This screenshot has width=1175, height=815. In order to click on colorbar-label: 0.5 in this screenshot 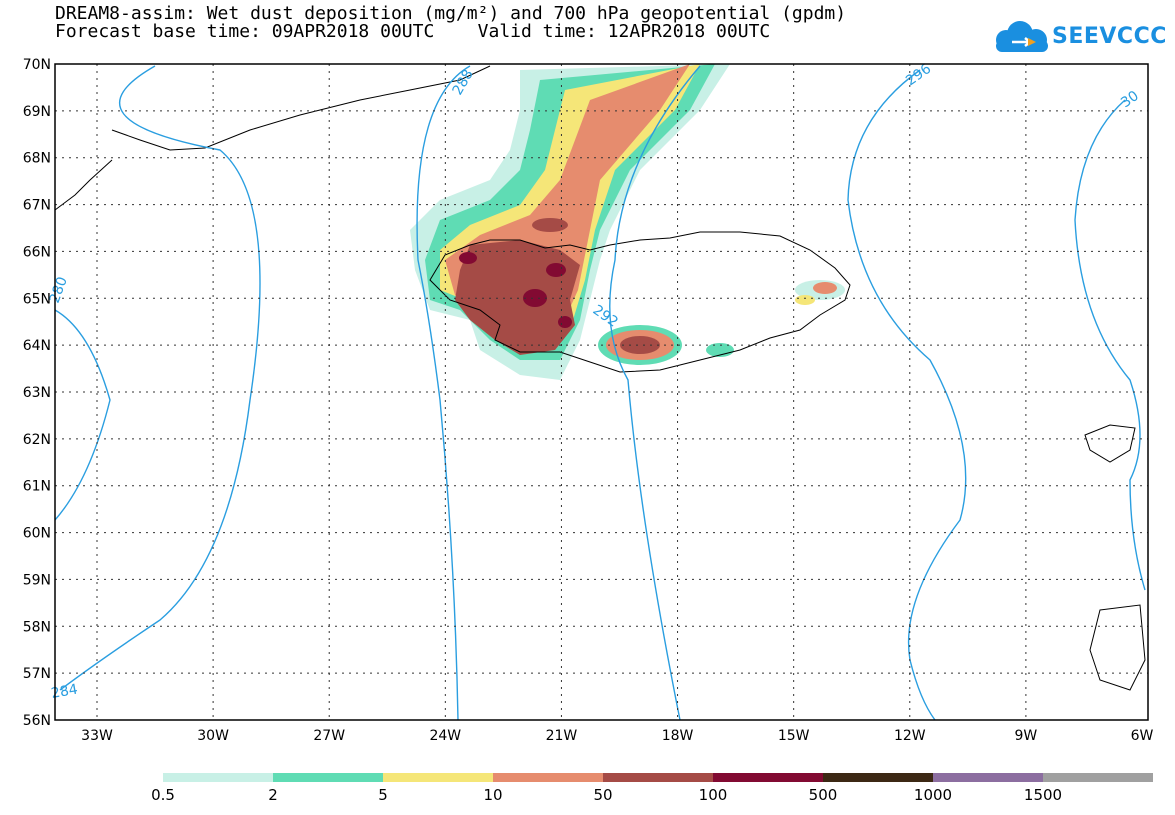, I will do `click(163, 795)`.